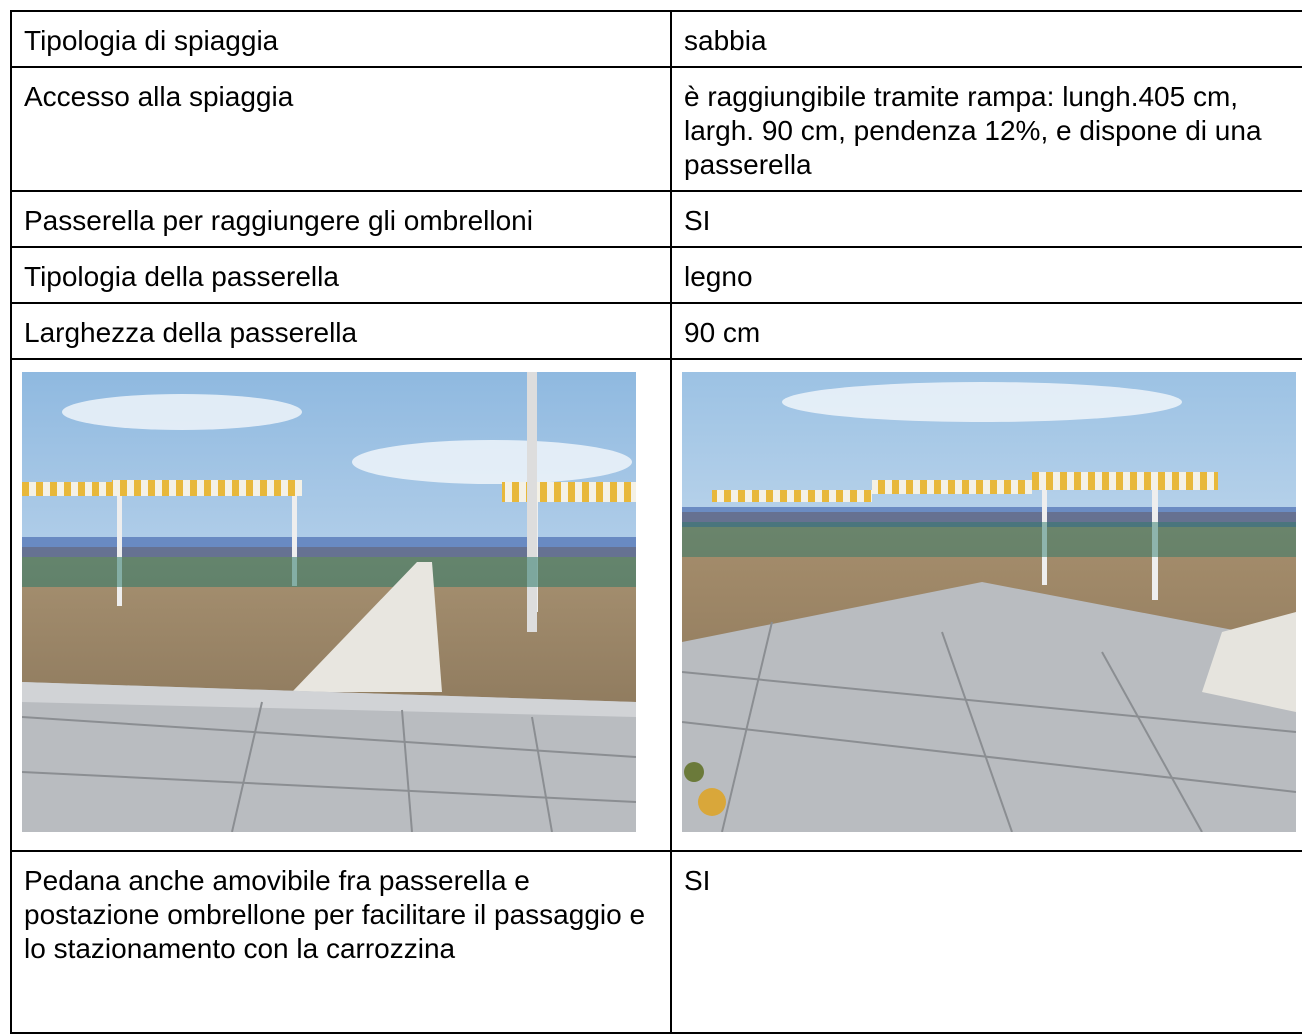 The image size is (1302, 1034). Describe the element at coordinates (986, 39) in the screenshot. I see `value-cell: sabbia` at that location.